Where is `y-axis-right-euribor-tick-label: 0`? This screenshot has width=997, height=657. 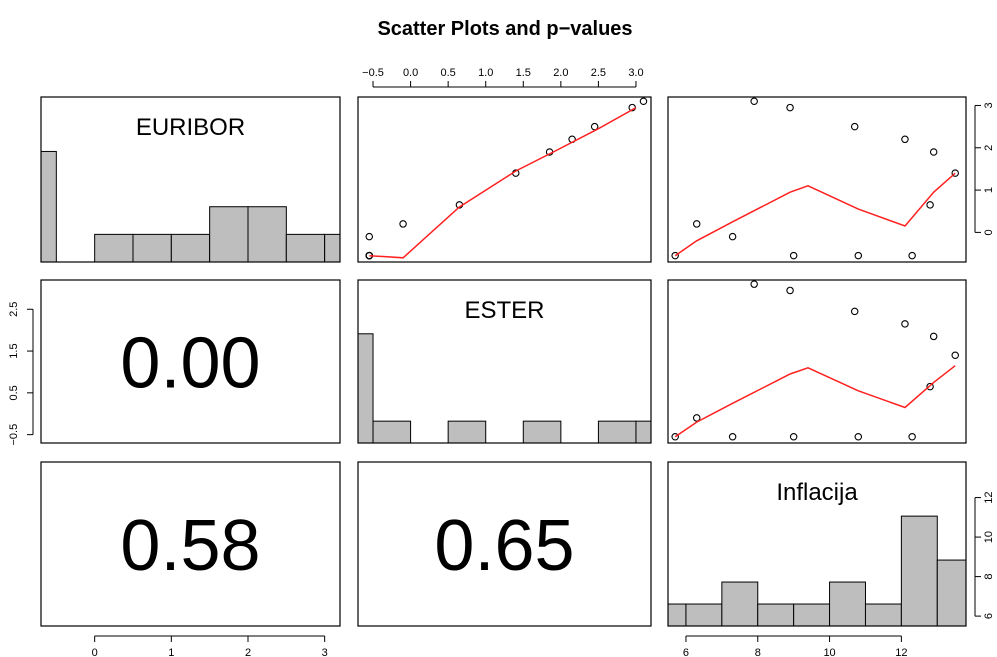 y-axis-right-euribor-tick-label: 0 is located at coordinates (989, 232).